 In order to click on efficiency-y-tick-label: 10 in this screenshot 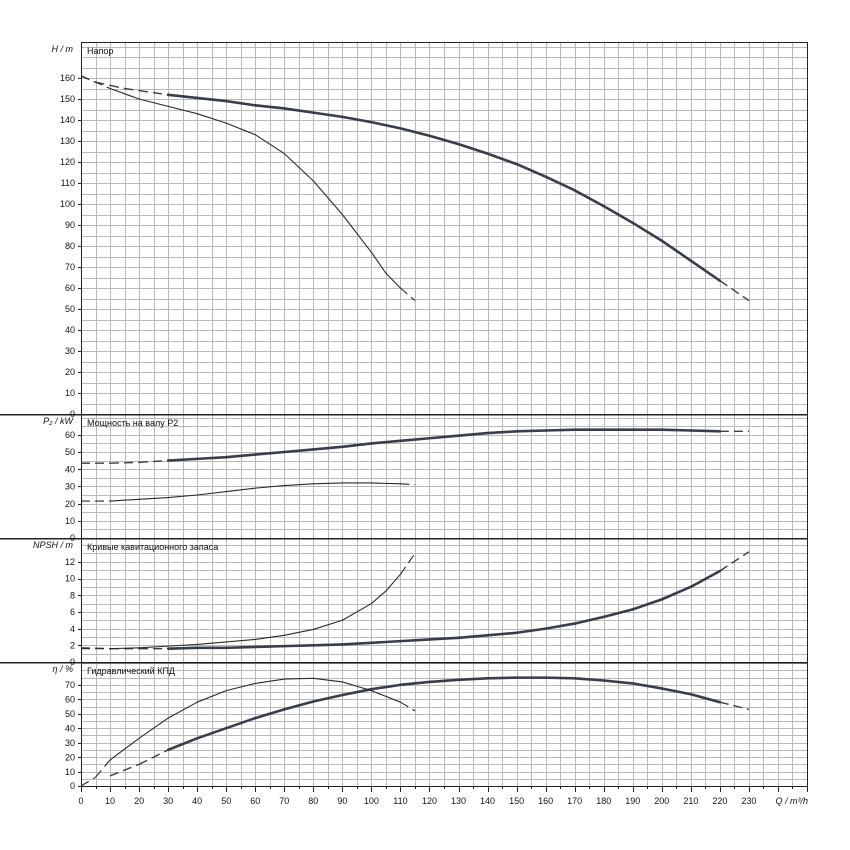, I will do `click(70, 772)`.